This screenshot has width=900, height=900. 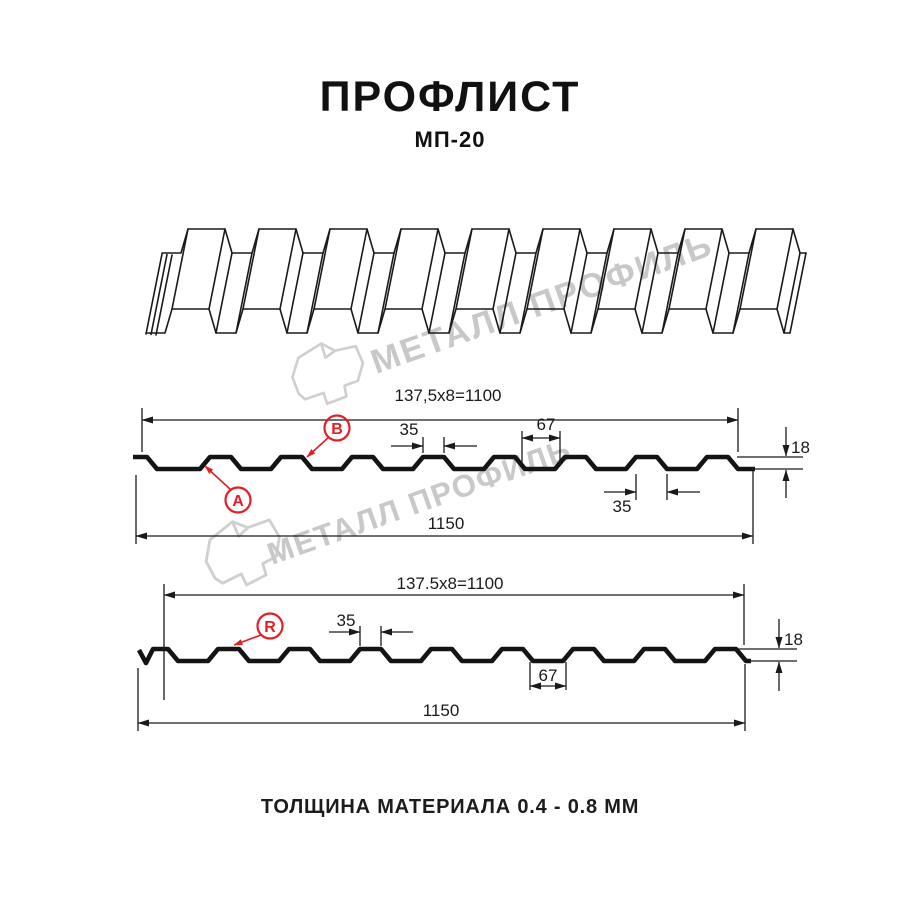 I want to click on label-b-text: B, so click(x=337, y=429).